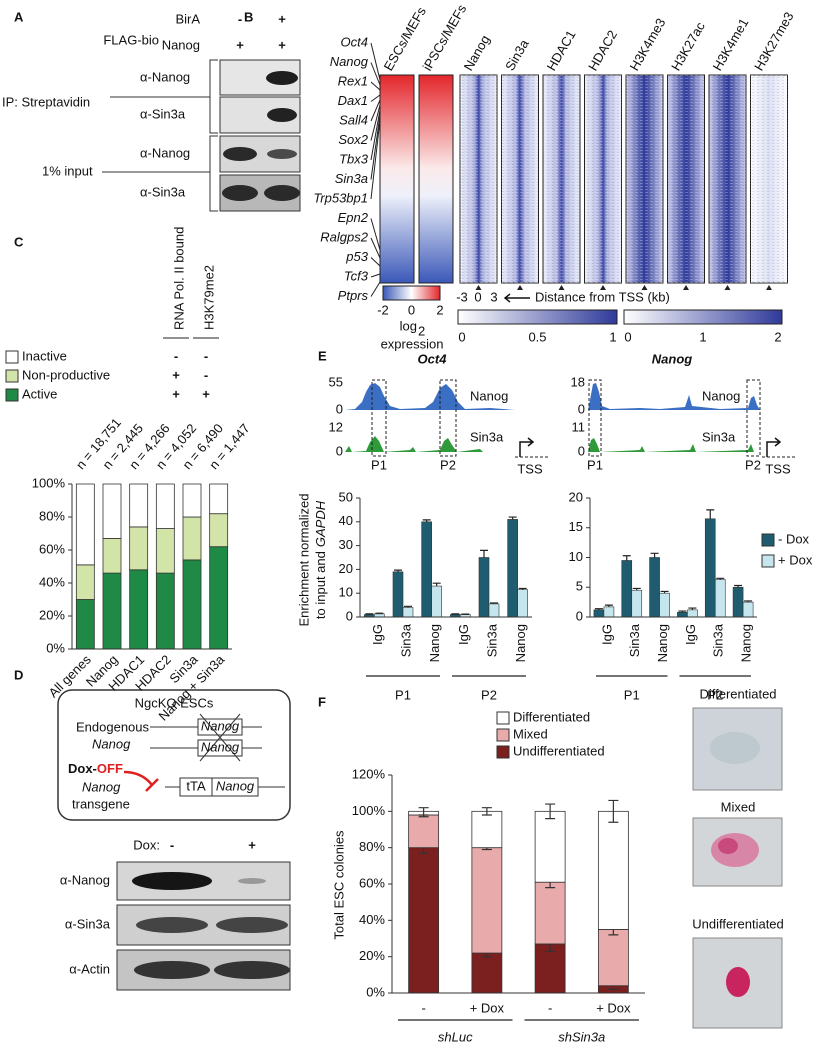  Describe the element at coordinates (738, 923) in the screenshot. I see `image-label: Undifferentiated` at that location.